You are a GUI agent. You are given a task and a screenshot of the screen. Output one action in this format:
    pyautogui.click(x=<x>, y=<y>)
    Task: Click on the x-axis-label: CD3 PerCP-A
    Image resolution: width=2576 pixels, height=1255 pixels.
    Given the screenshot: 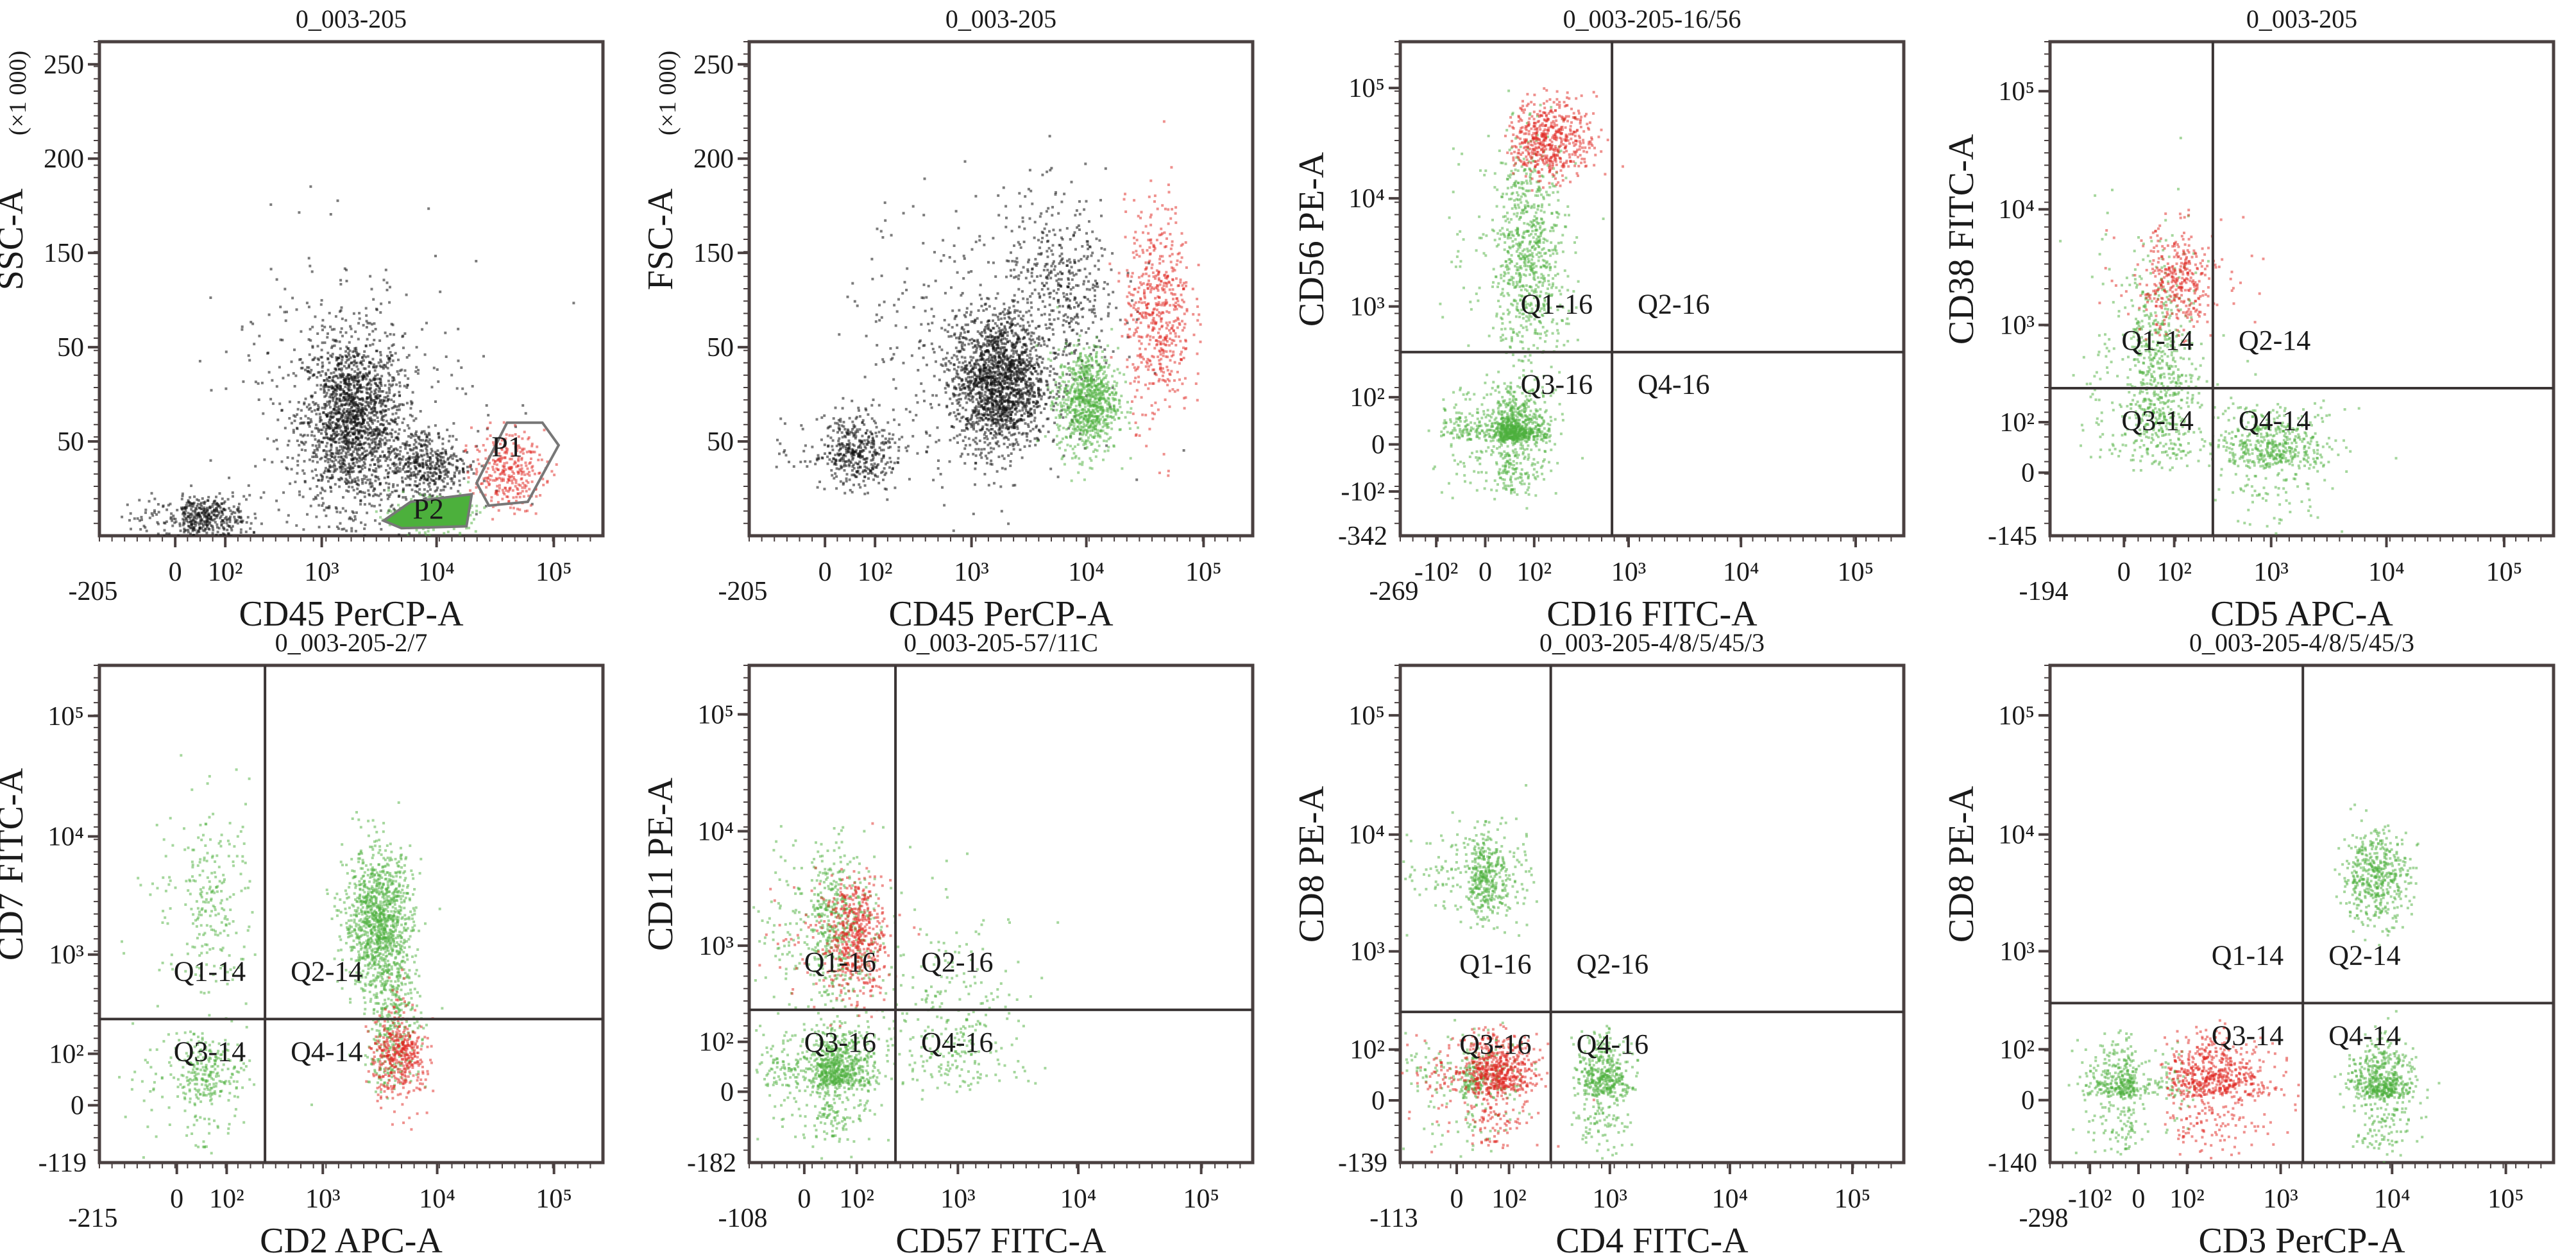 What is the action you would take?
    pyautogui.click(x=2301, y=1238)
    